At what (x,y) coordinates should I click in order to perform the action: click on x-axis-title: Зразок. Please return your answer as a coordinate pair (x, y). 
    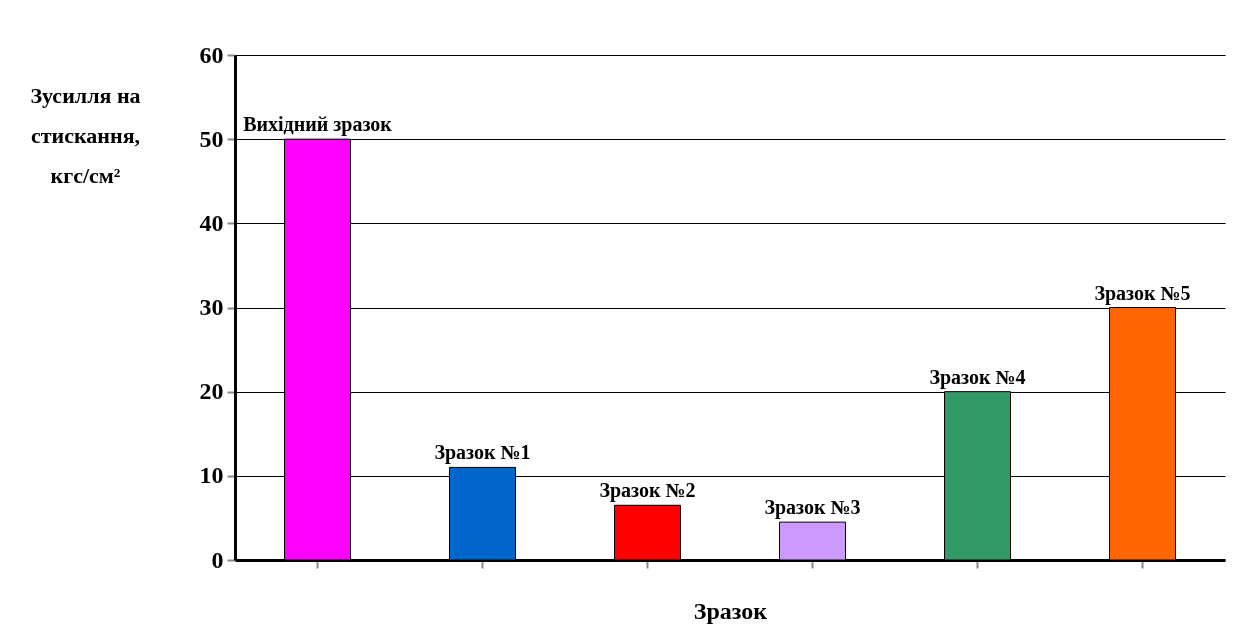
    Looking at the image, I should click on (730, 610).